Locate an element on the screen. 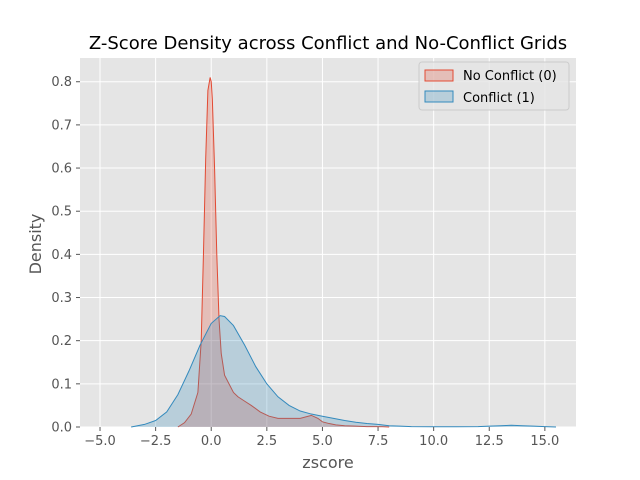 This screenshot has height=480, width=640. y-tick-label: 0.5 is located at coordinates (61, 212).